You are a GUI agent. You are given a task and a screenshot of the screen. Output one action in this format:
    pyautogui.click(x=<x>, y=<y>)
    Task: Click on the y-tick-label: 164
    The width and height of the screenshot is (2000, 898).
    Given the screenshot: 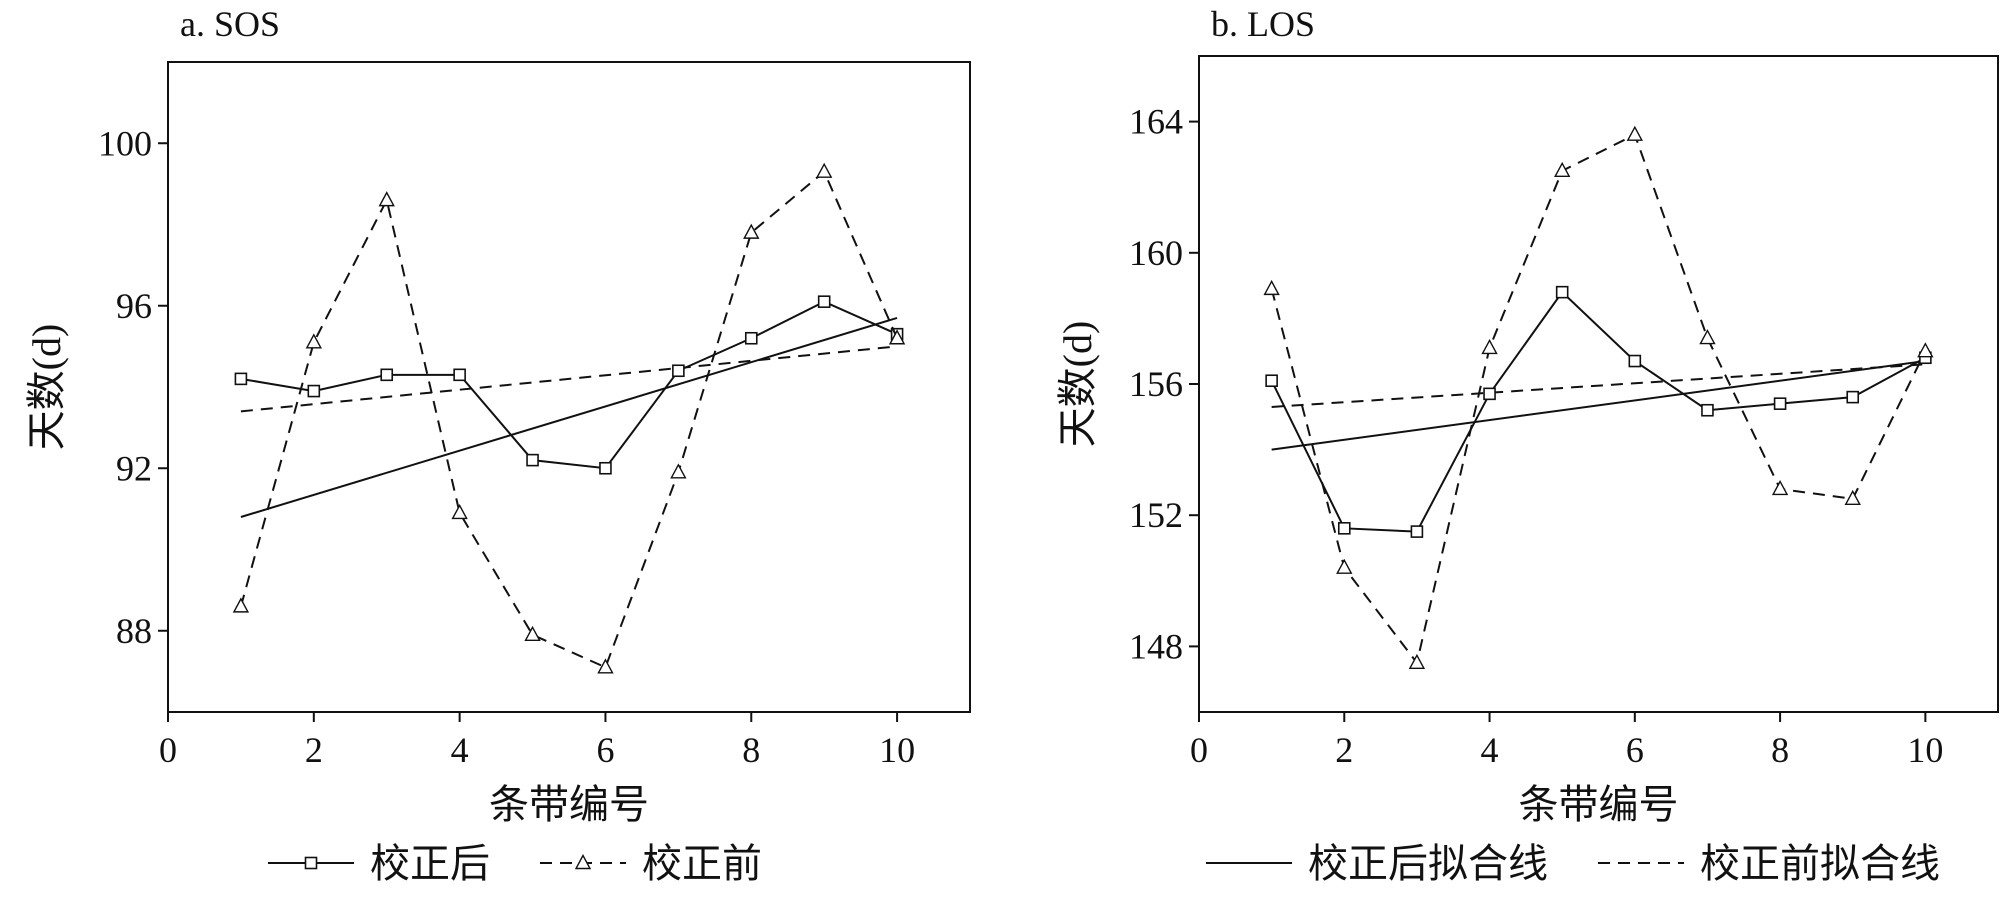 What is the action you would take?
    pyautogui.click(x=1156, y=122)
    